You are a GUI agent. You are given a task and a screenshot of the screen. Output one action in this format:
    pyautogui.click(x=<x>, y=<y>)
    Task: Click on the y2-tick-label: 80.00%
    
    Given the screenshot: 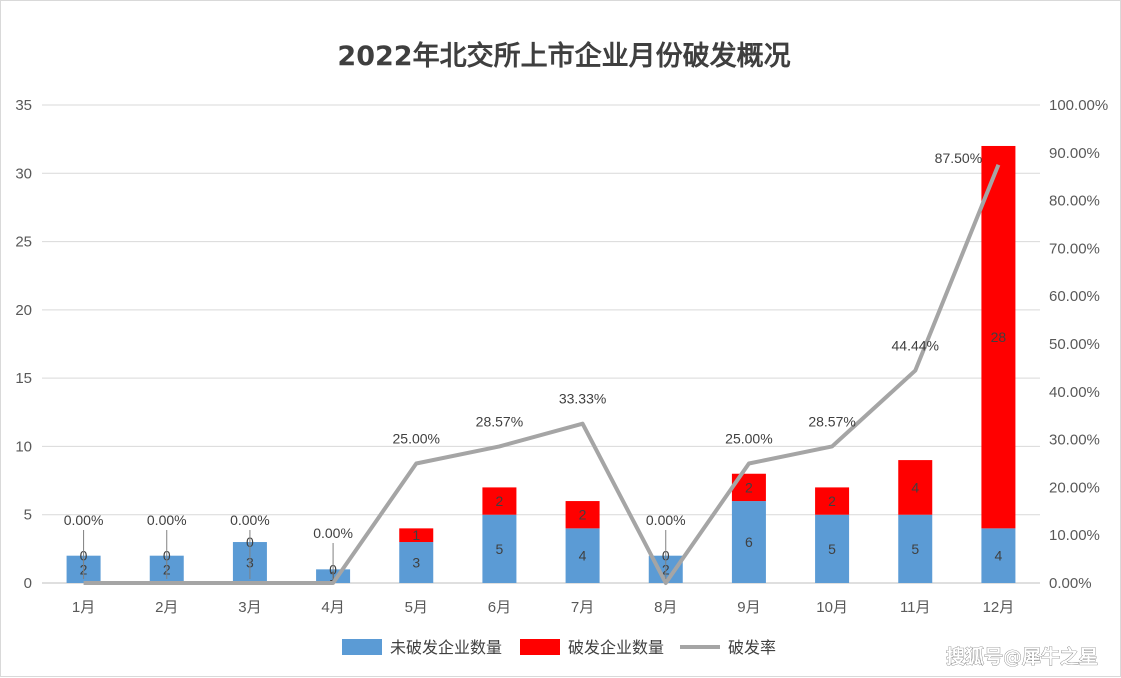 What is the action you would take?
    pyautogui.click(x=1074, y=201)
    